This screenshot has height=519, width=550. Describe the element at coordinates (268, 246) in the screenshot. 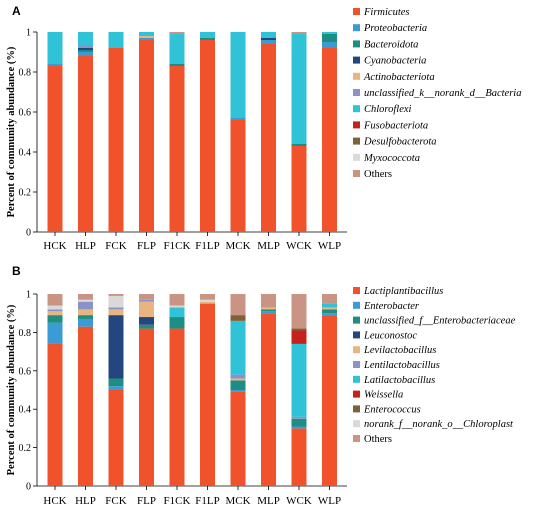

I see `x-tick-label: MLP` at that location.